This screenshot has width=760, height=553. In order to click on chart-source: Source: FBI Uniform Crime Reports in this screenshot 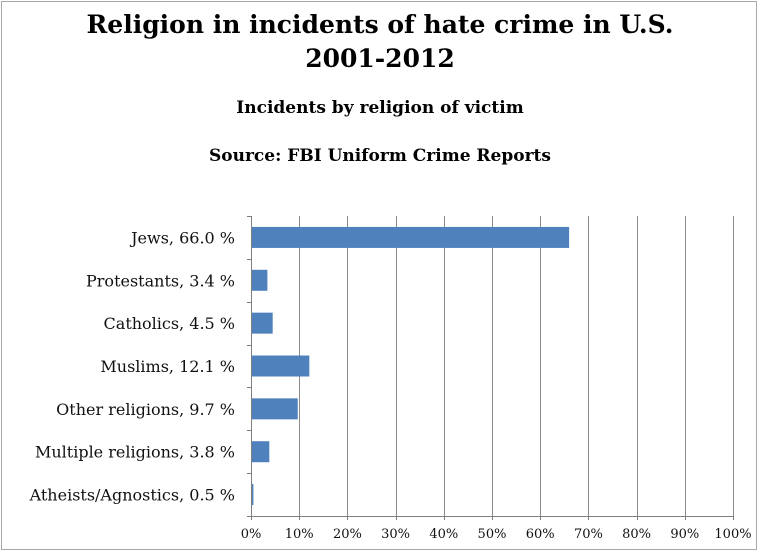, I will do `click(380, 156)`.